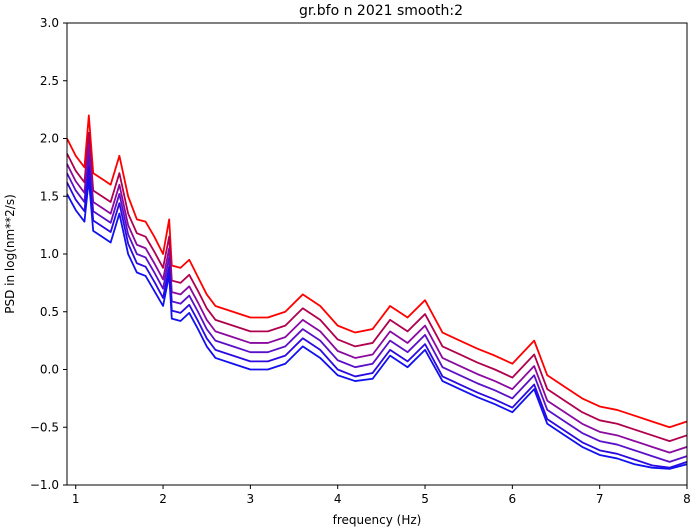 The width and height of the screenshot is (694, 531). What do you see at coordinates (76, 499) in the screenshot?
I see `x-tick-label: 1` at bounding box center [76, 499].